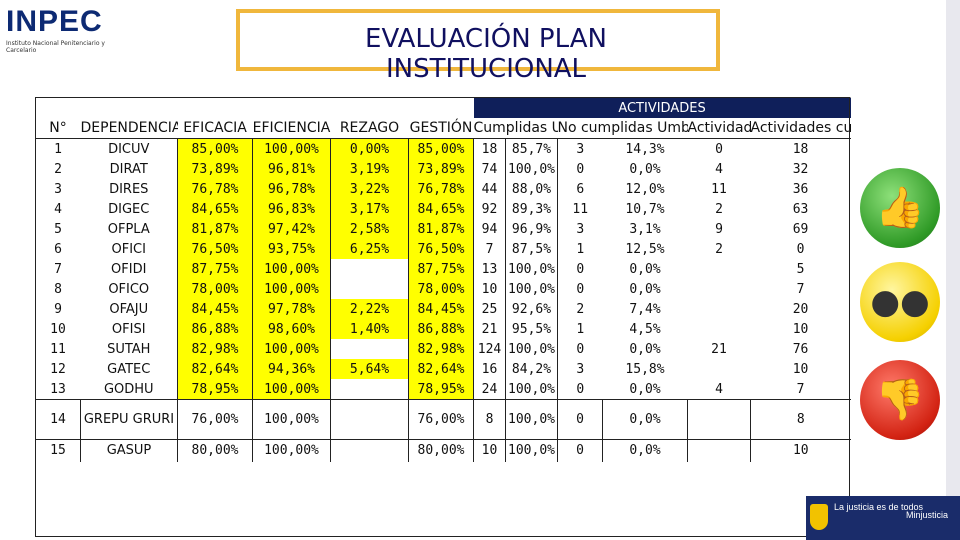 This screenshot has width=960, height=540. What do you see at coordinates (369, 369) in the screenshot?
I see `cell-rezago: 5,64%` at bounding box center [369, 369].